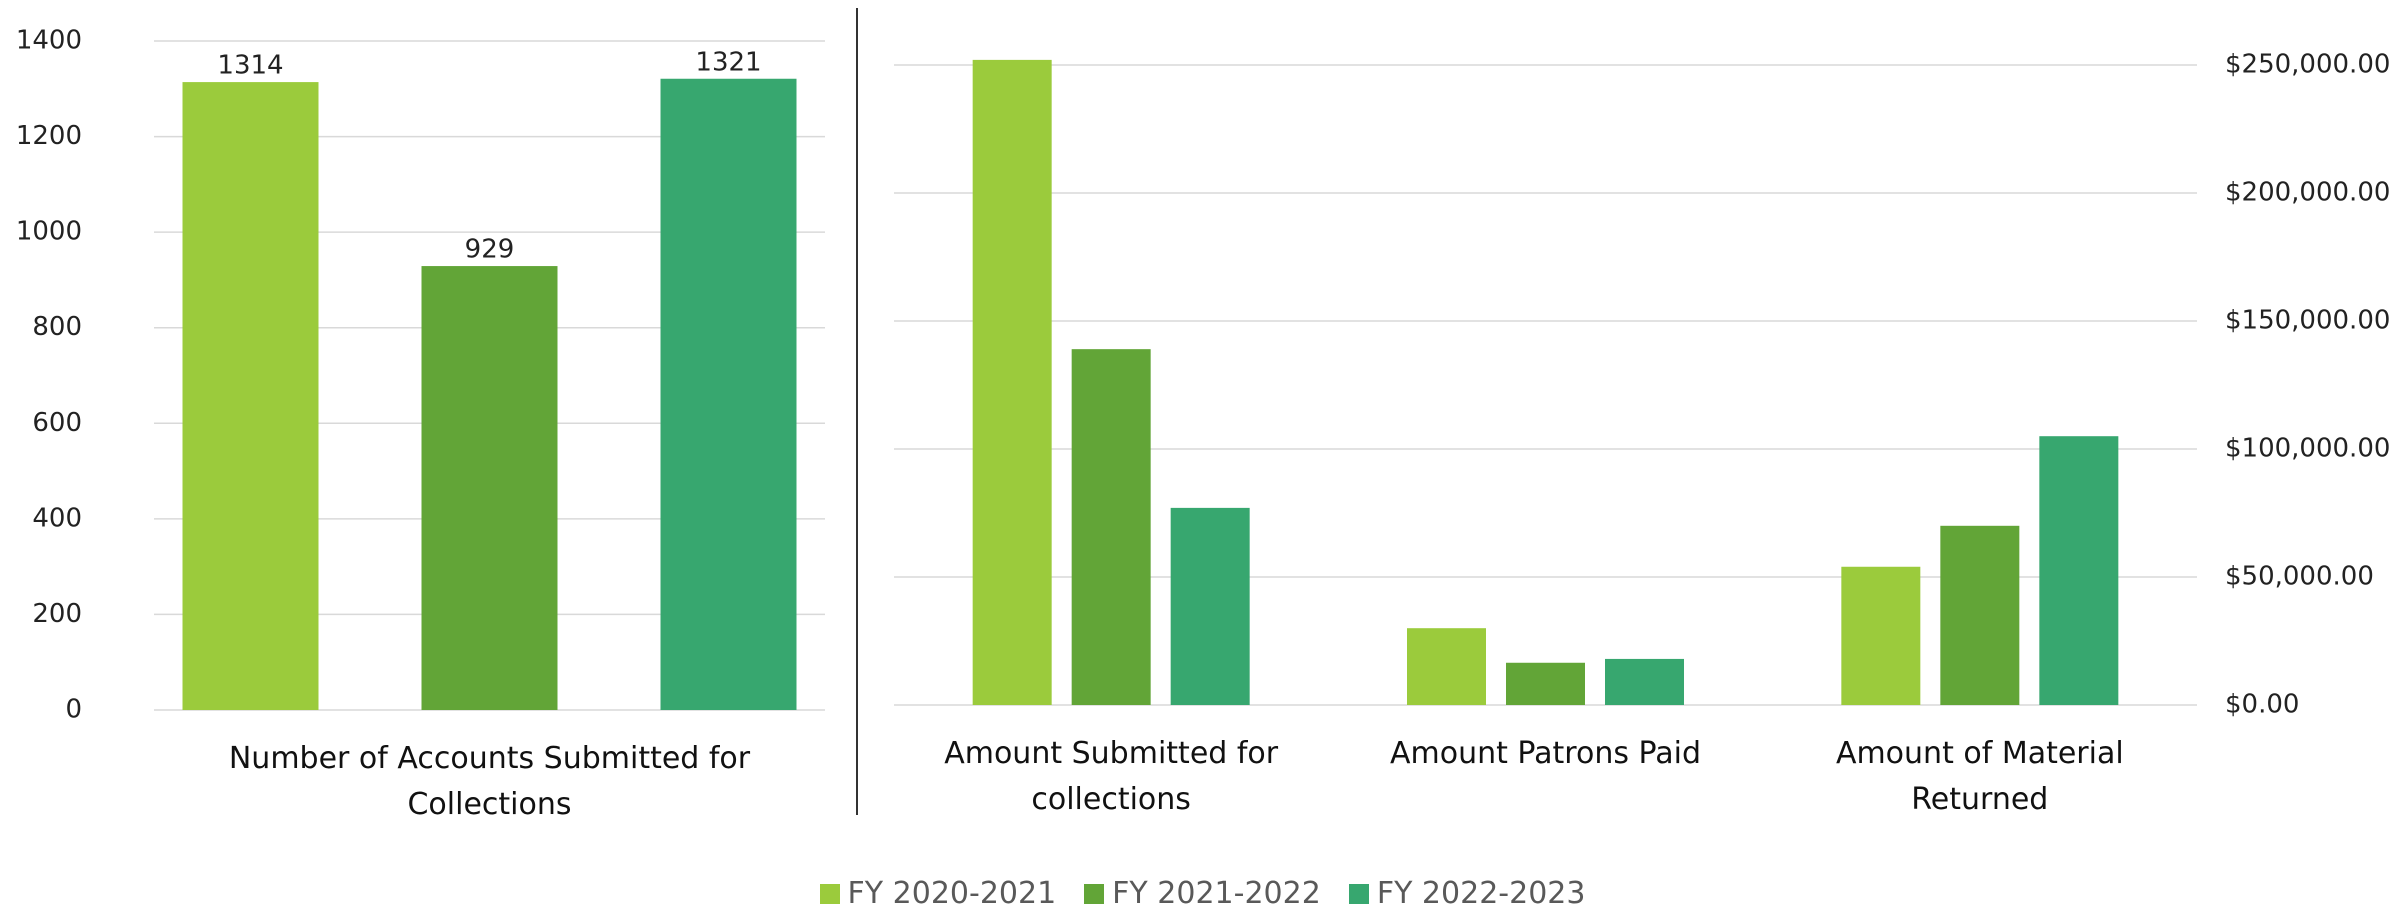  What do you see at coordinates (2307, 193) in the screenshot?
I see `y-tick-label: $200,000.00` at bounding box center [2307, 193].